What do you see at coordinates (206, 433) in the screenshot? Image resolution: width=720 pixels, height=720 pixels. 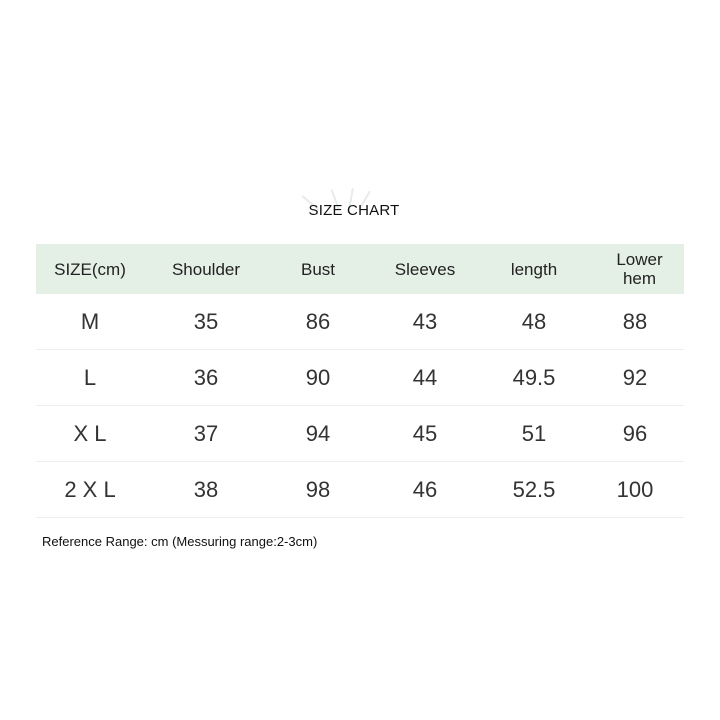 I see `value-cell: 37` at bounding box center [206, 433].